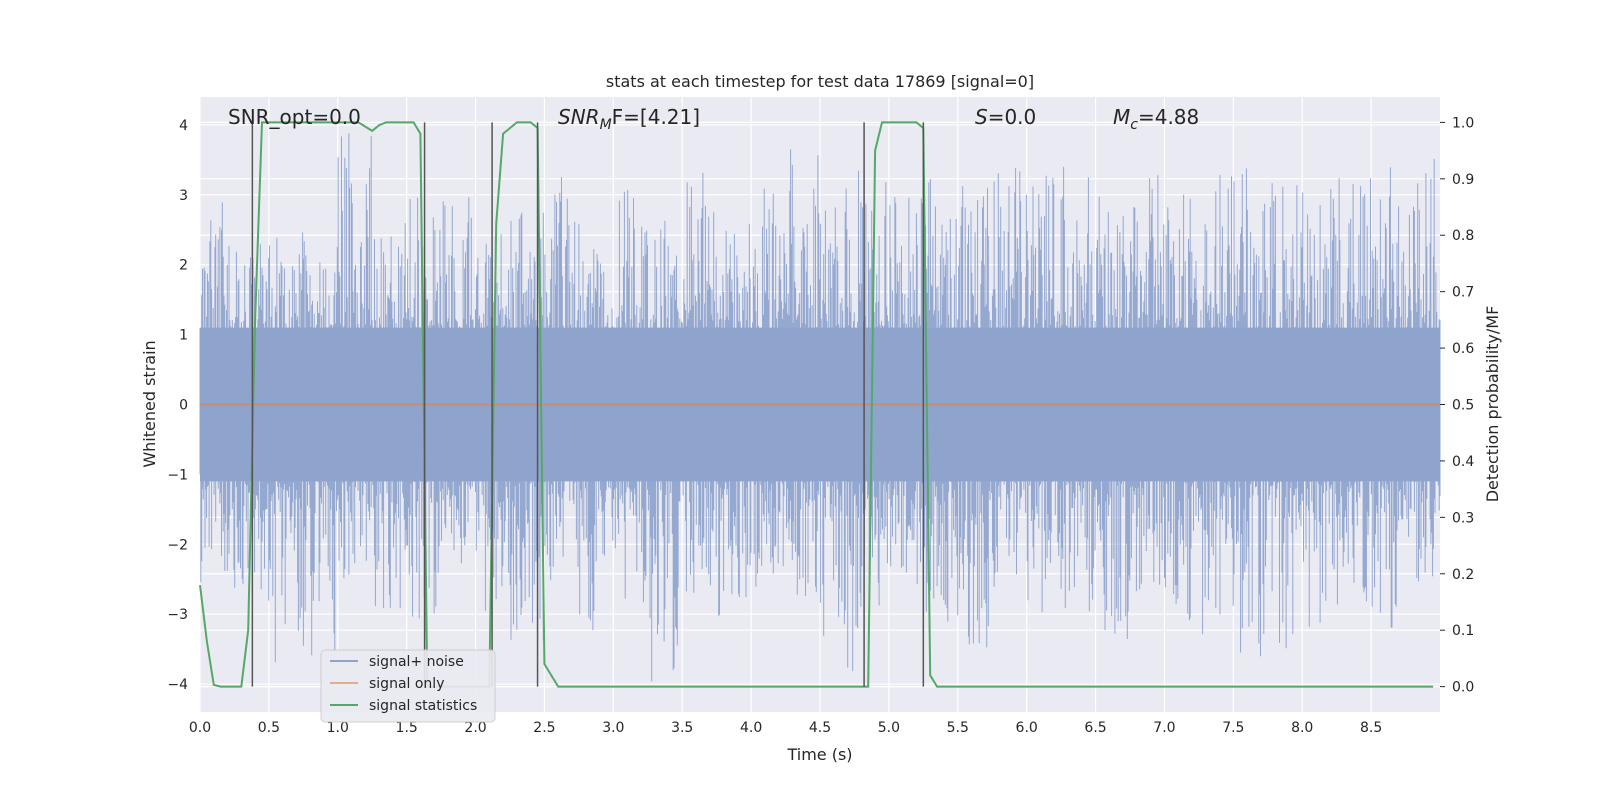 The height and width of the screenshot is (800, 1600). I want to click on x-tick-label: 0.0, so click(200, 728).